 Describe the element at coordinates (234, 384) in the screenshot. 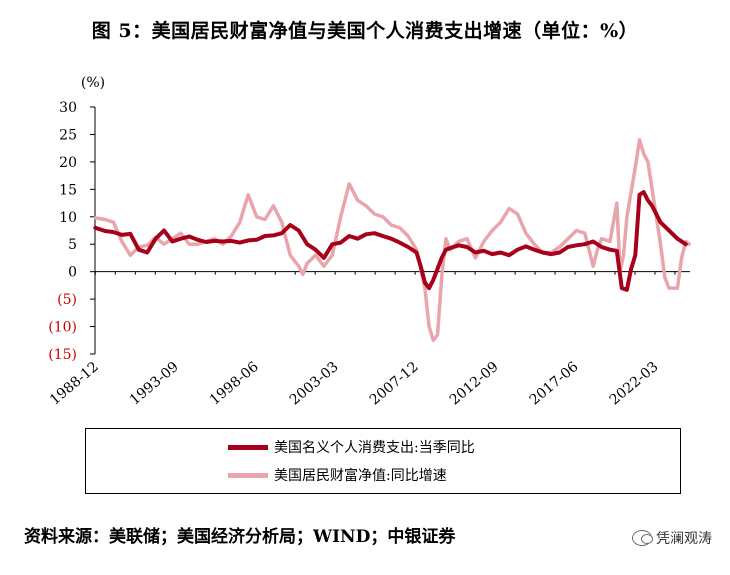

I see `x-tick-label: 1998-06` at that location.